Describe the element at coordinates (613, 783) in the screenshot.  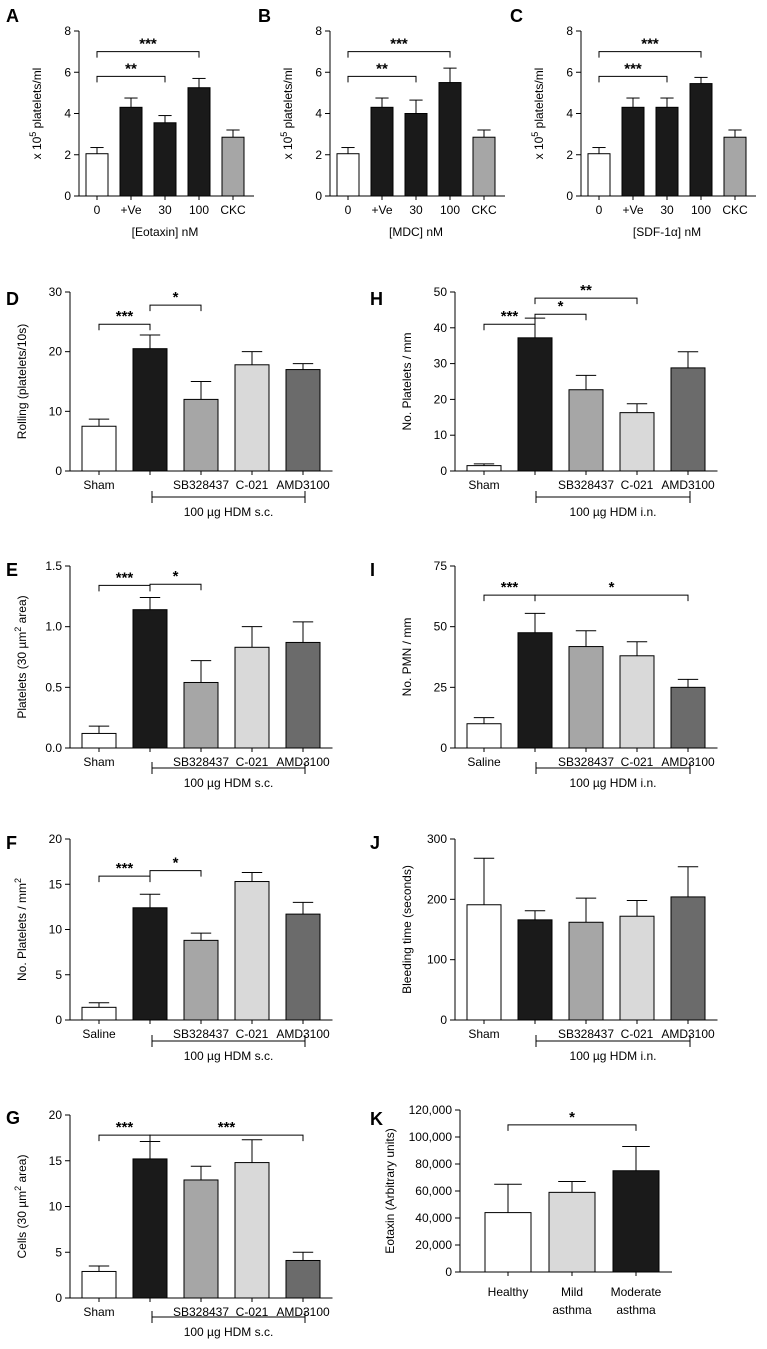
I see `group-label: 100 µg HDM i.n.` at that location.